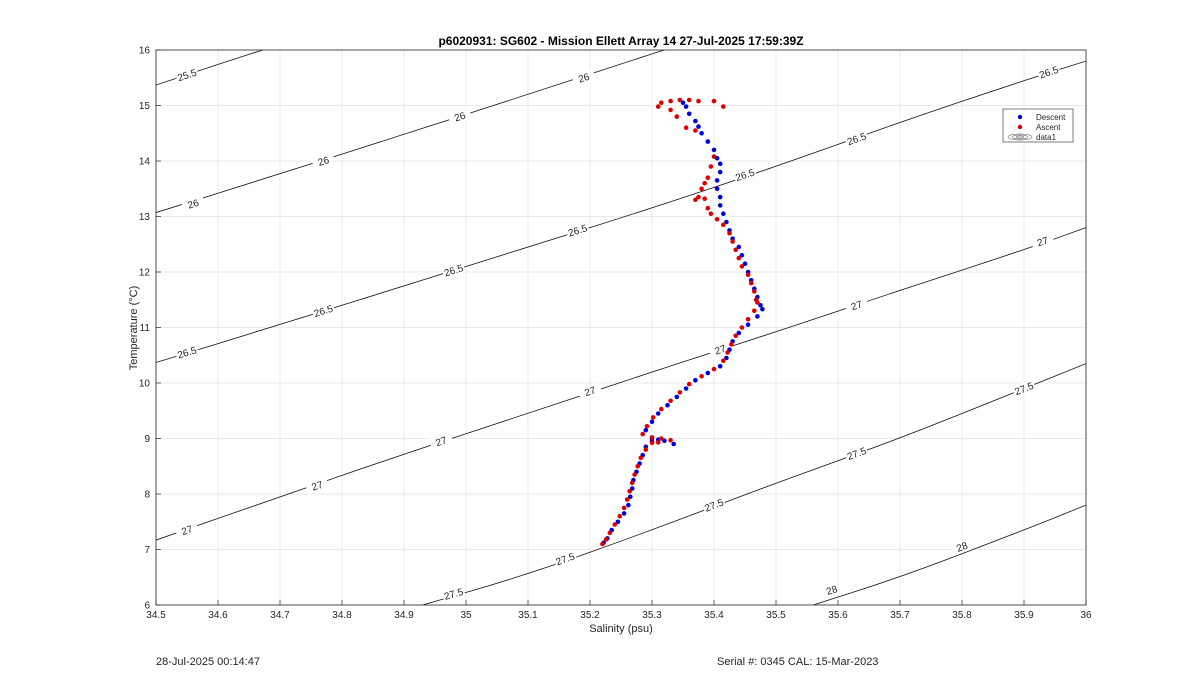 The width and height of the screenshot is (1200, 681). I want to click on contour-label: 28, so click(962, 547).